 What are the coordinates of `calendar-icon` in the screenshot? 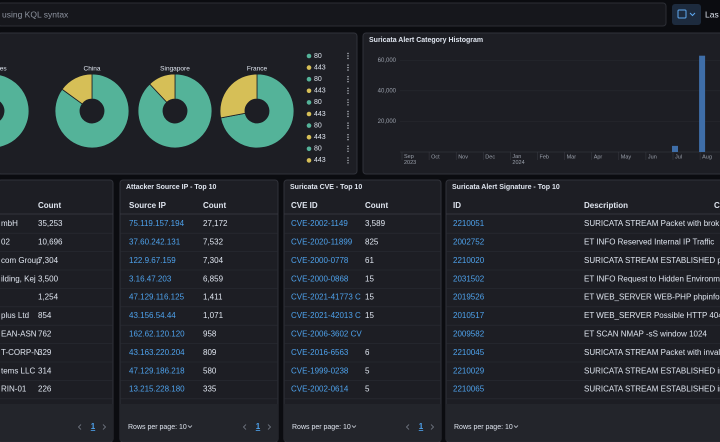 It's located at (682, 14).